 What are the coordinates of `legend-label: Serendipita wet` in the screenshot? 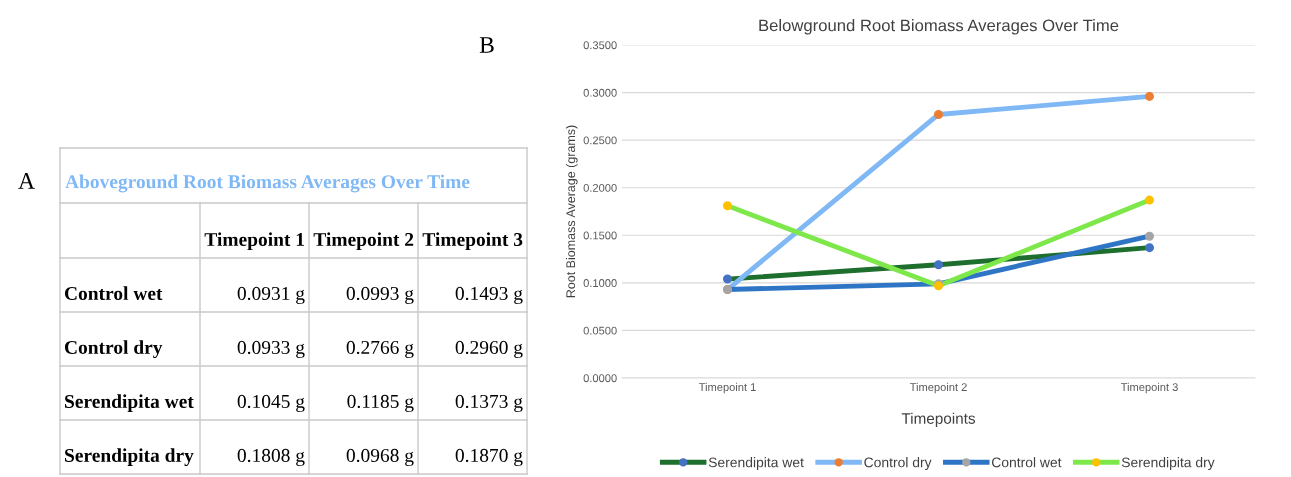 It's located at (756, 464).